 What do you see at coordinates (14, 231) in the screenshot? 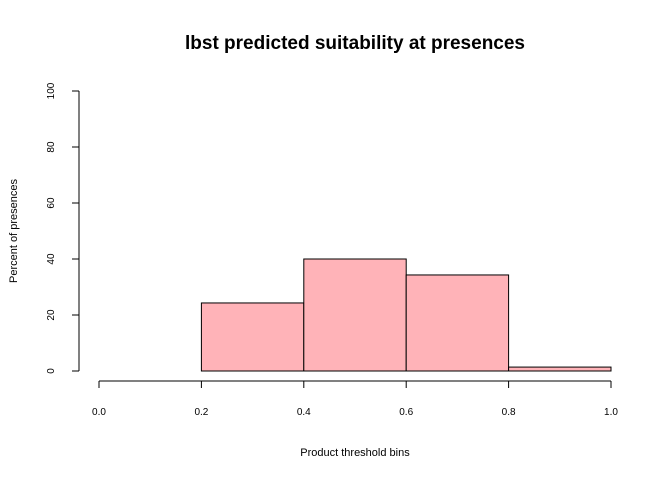
I see `y-axis-label: Percent of presences` at bounding box center [14, 231].